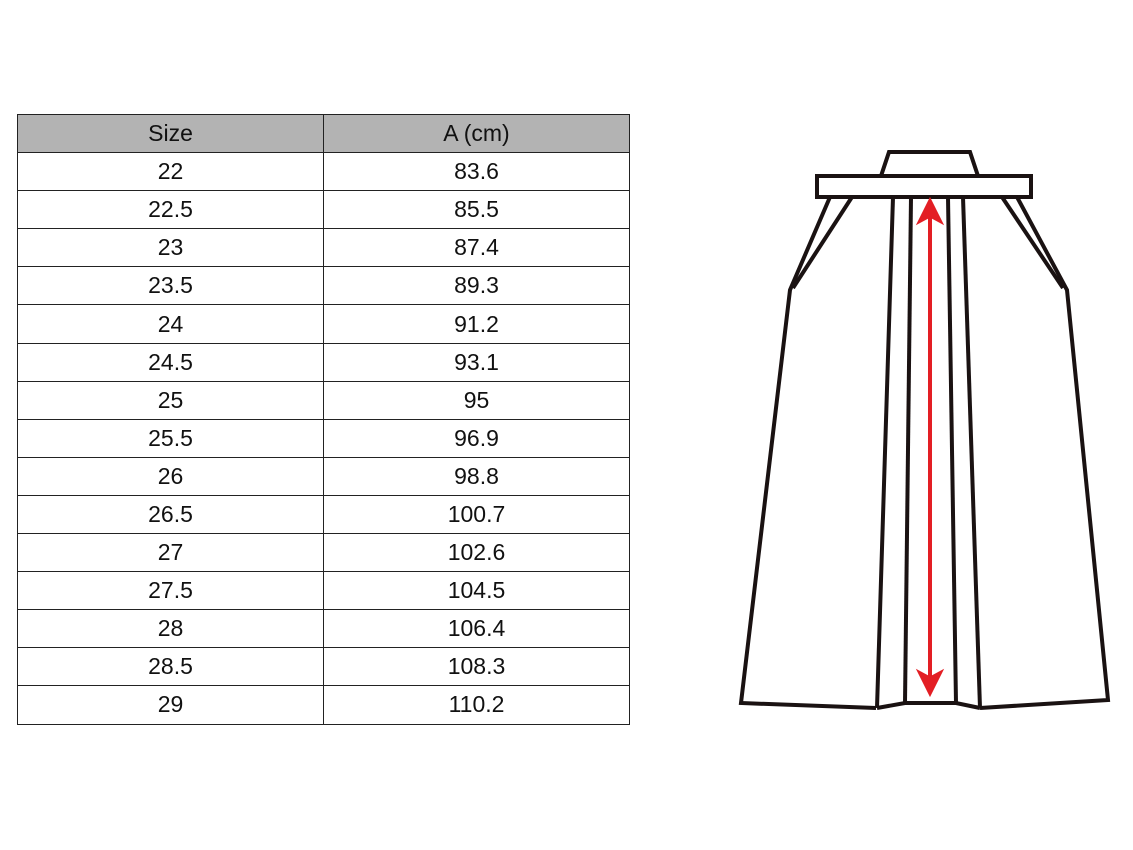  What do you see at coordinates (170, 210) in the screenshot?
I see `cell-size: 22.5` at bounding box center [170, 210].